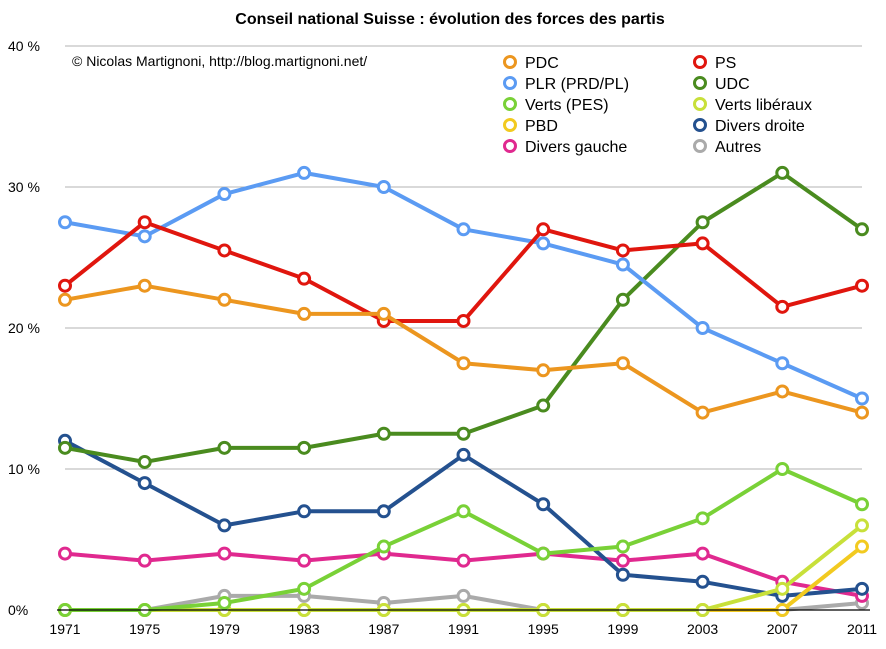  I want to click on legend-label: PLR (PRD/PL), so click(577, 84).